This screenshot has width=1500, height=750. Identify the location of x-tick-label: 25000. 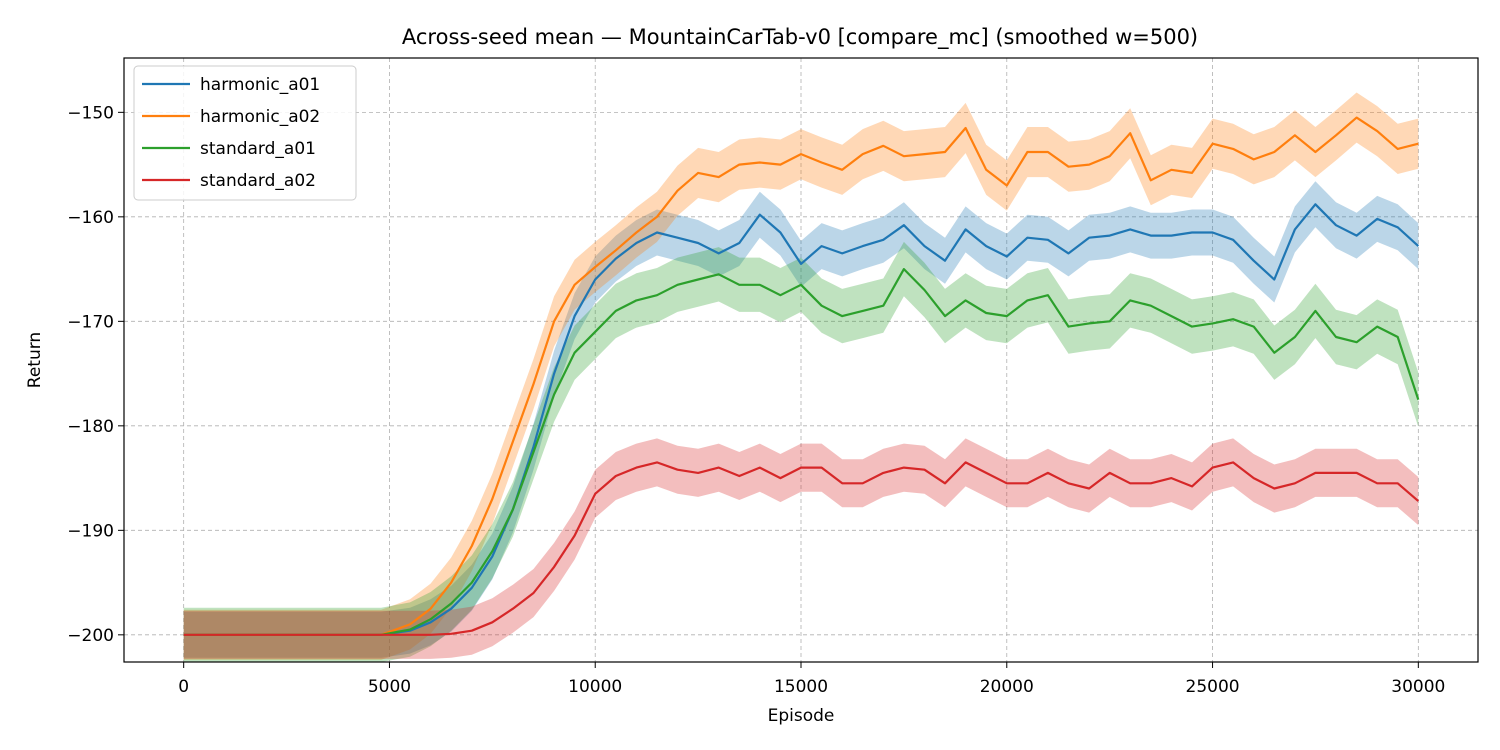
(1213, 687).